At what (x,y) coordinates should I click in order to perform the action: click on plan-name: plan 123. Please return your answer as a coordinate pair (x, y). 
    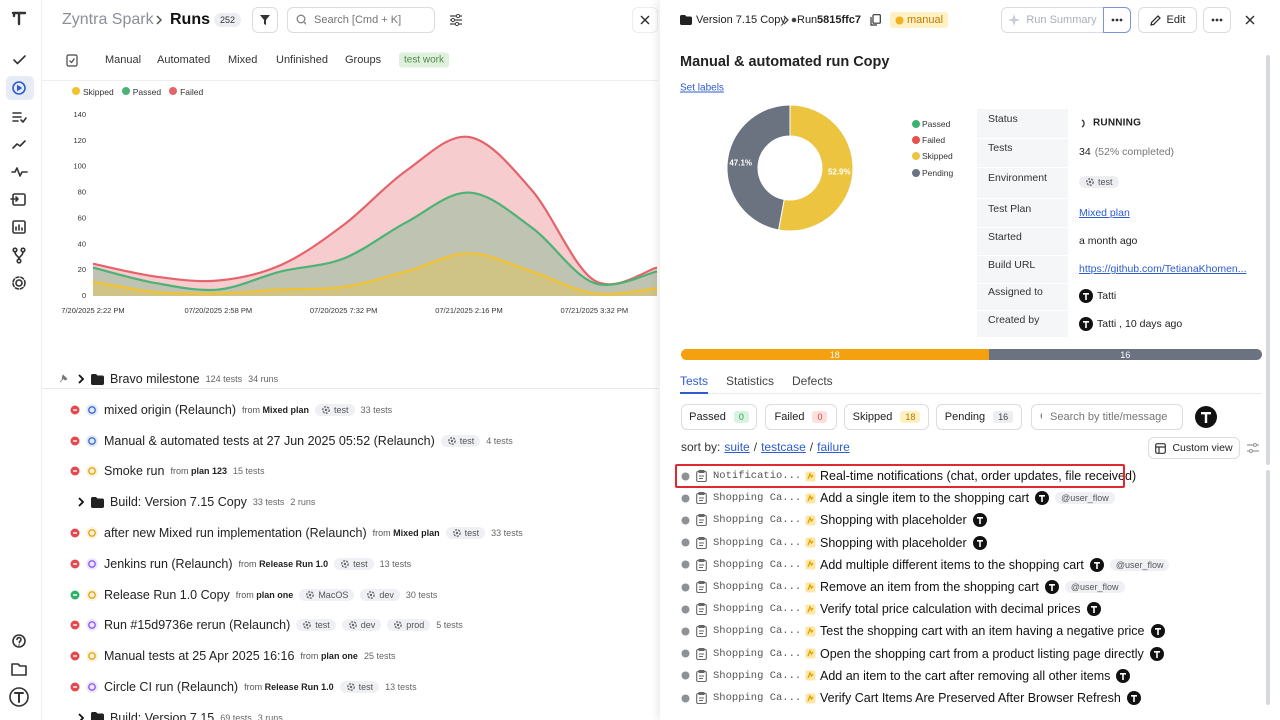
    Looking at the image, I should click on (208, 471).